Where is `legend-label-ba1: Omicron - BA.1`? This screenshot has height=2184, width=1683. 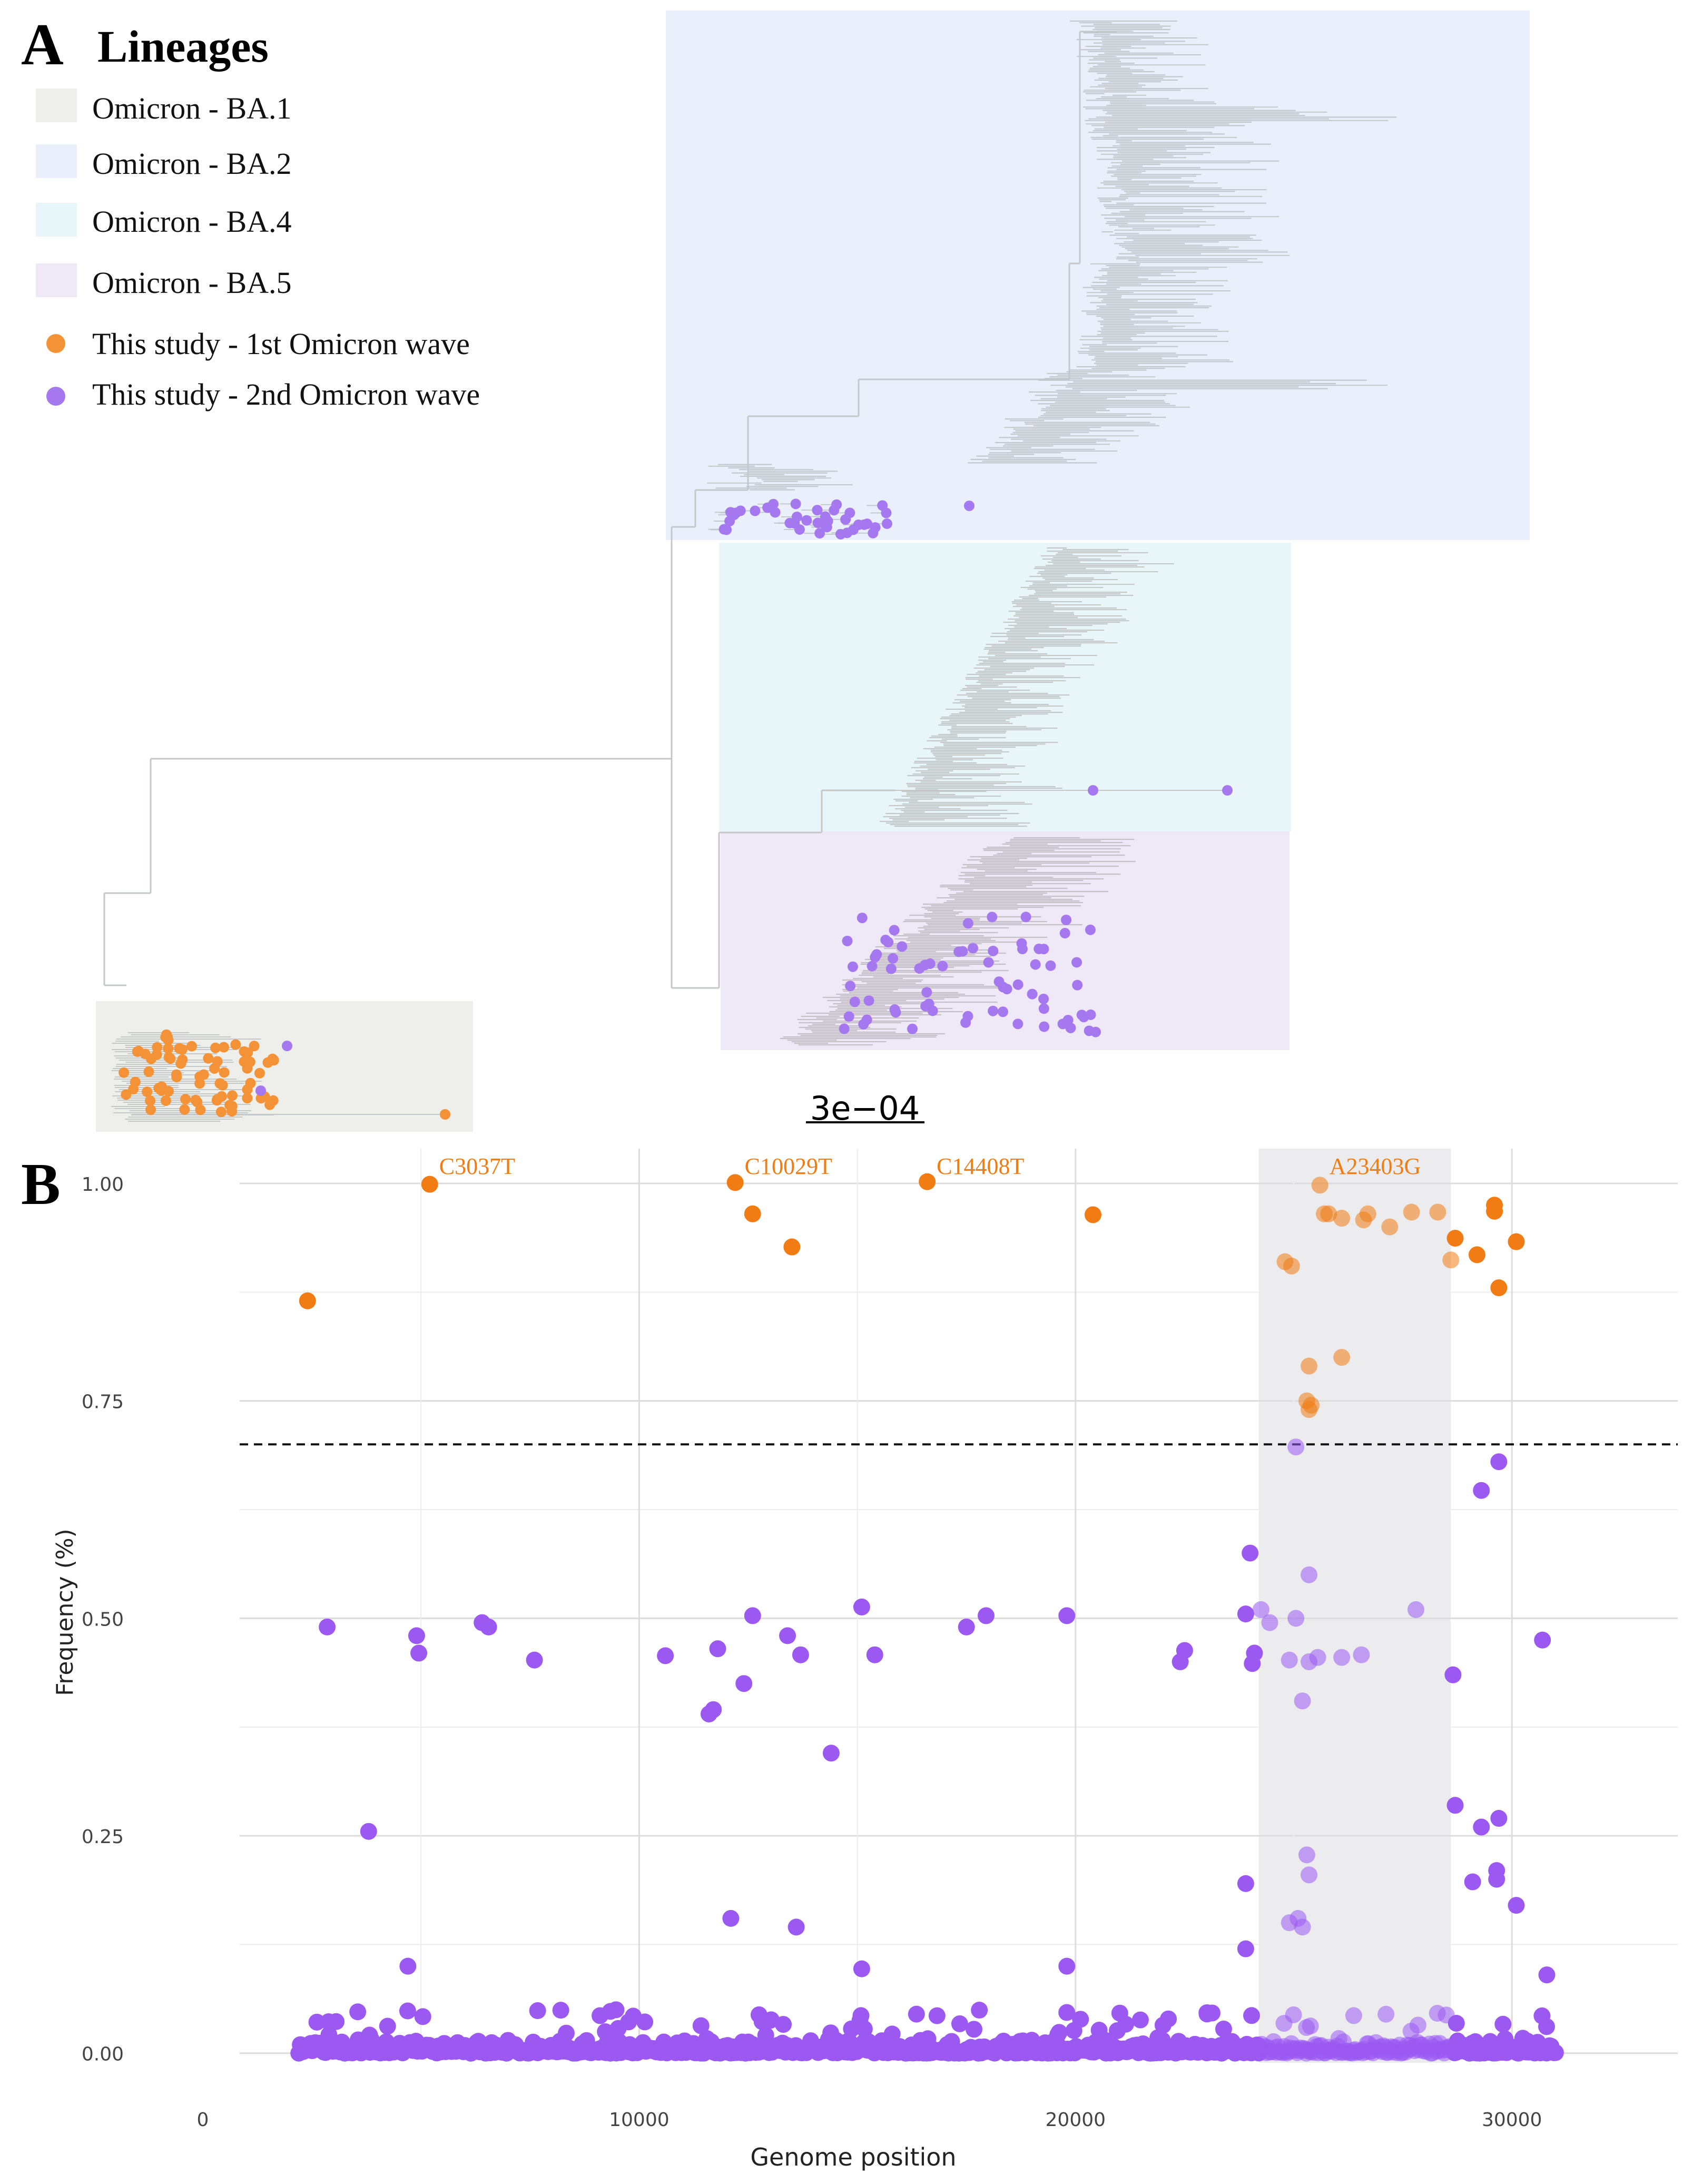 legend-label-ba1: Omicron - BA.1 is located at coordinates (192, 108).